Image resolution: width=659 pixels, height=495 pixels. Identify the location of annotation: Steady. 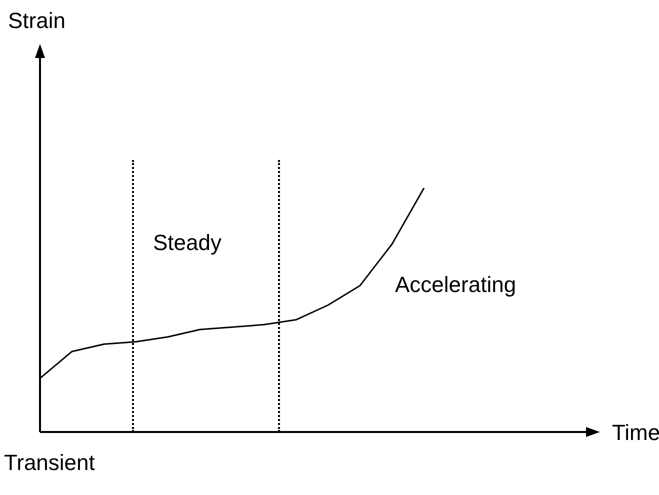
(187, 242).